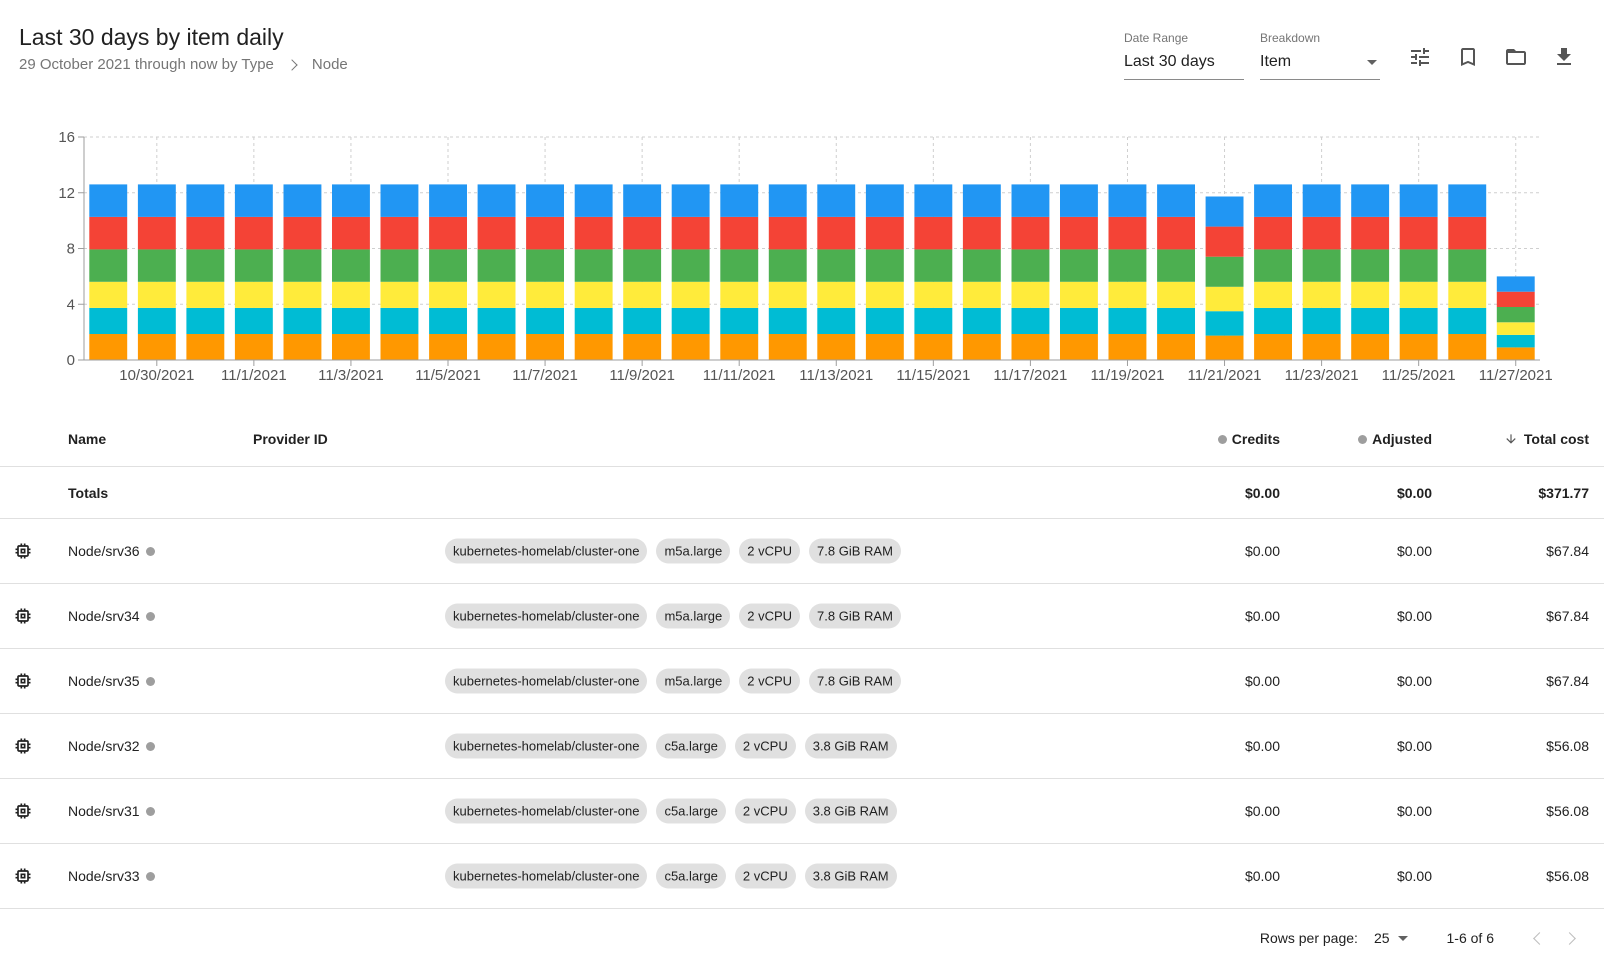 The image size is (1604, 956). What do you see at coordinates (1569, 938) in the screenshot?
I see `next-page-button` at bounding box center [1569, 938].